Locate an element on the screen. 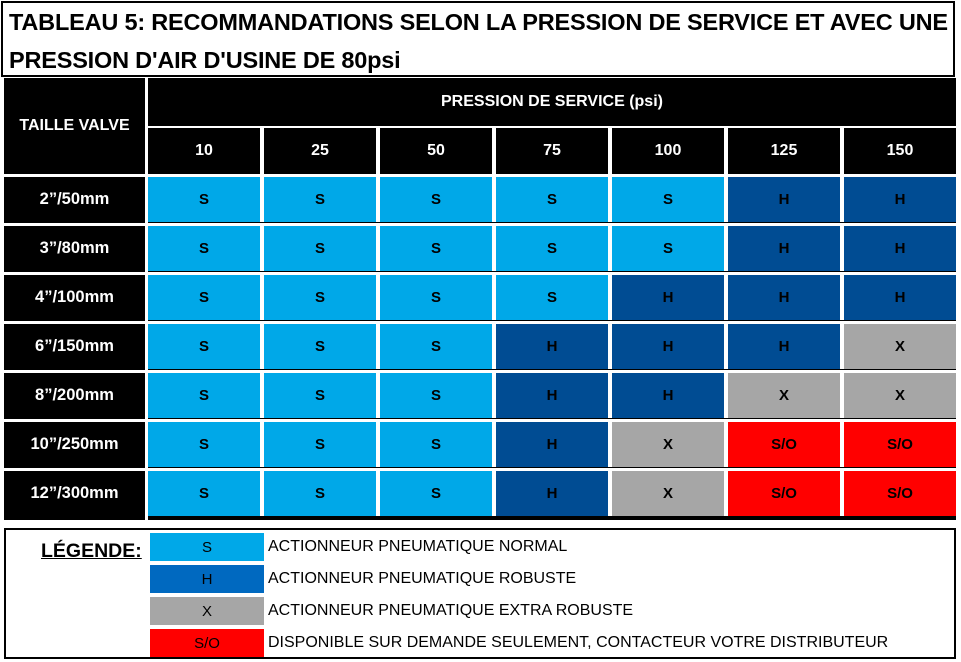 Image resolution: width=961 pixels, height=662 pixels. row-header: TAILLE VALVE is located at coordinates (74, 126).